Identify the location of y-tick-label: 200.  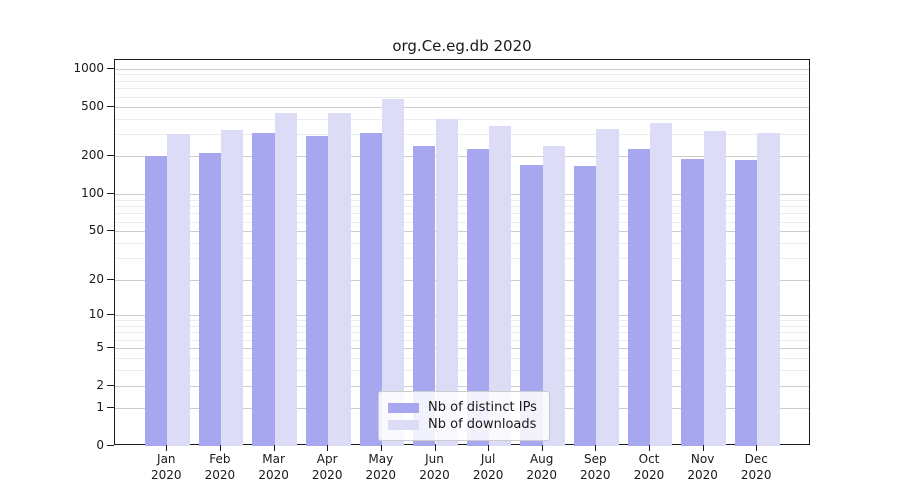
(92, 155).